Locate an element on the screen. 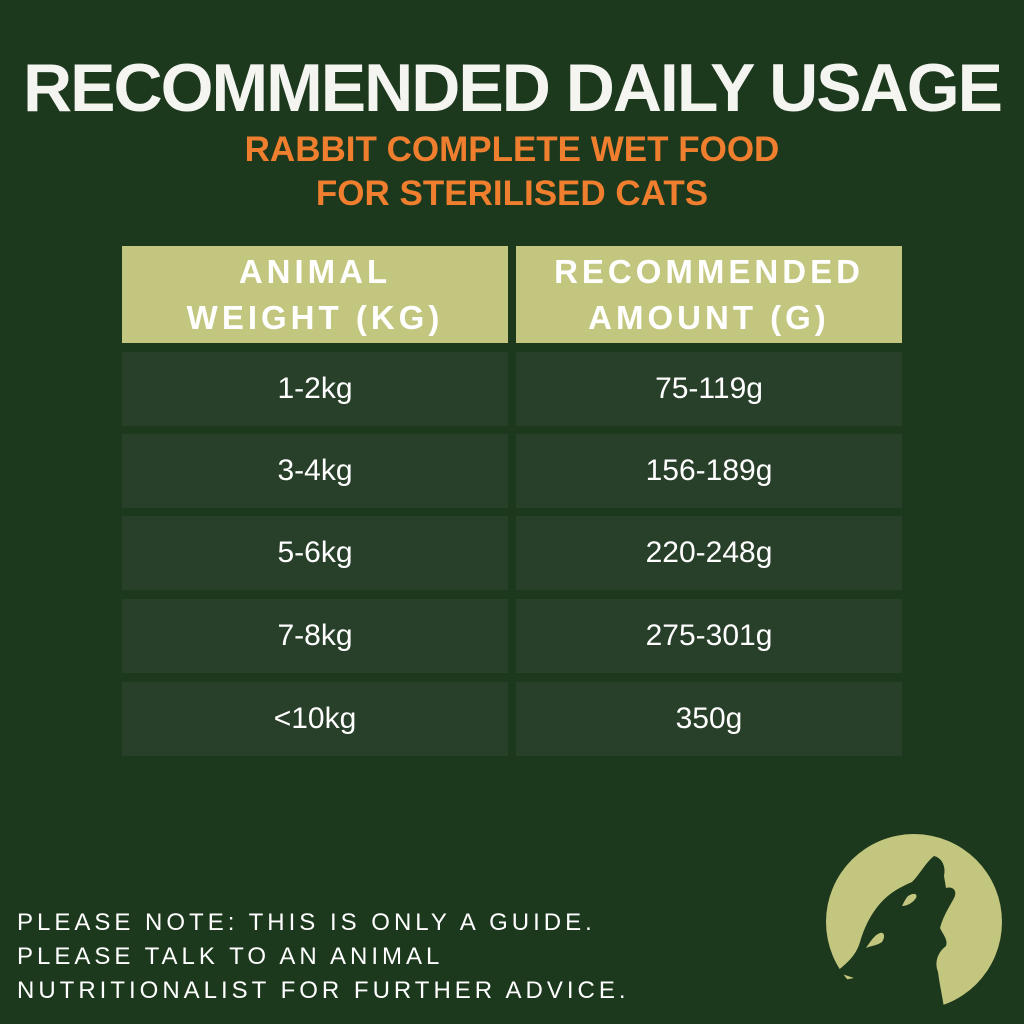  subtitle-line: FOR STERILISED CATS is located at coordinates (512, 193).